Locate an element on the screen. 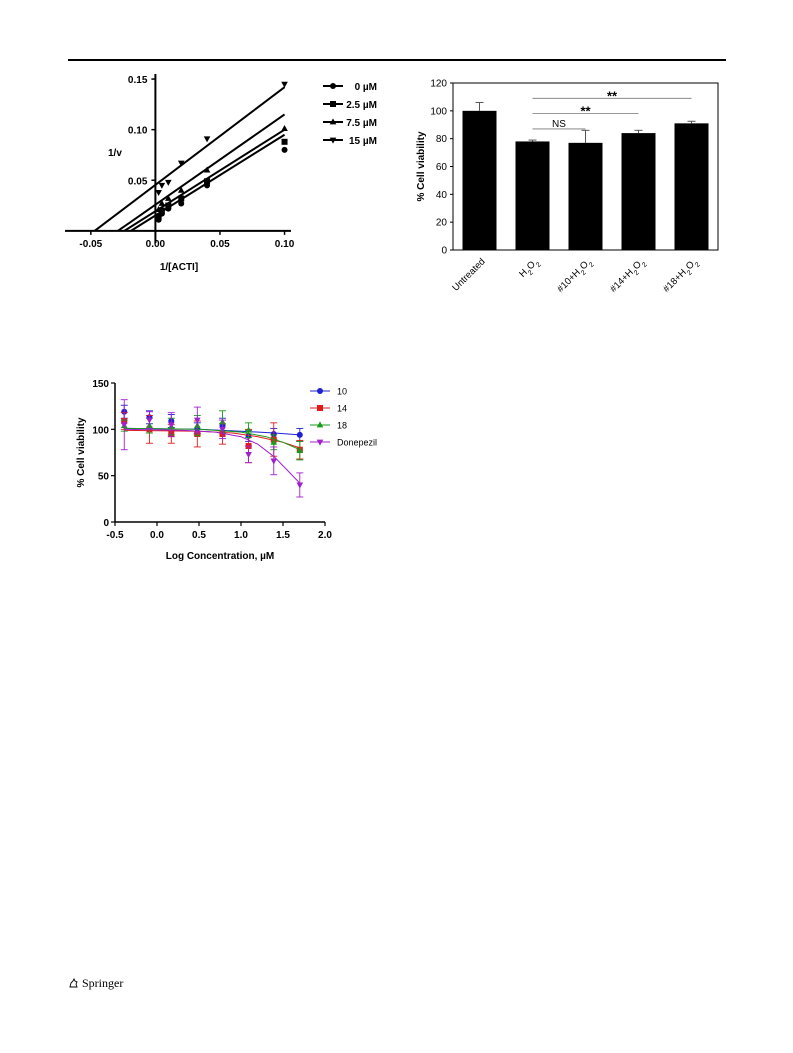  dose-y-tick-label: 150 is located at coordinates (100, 384).